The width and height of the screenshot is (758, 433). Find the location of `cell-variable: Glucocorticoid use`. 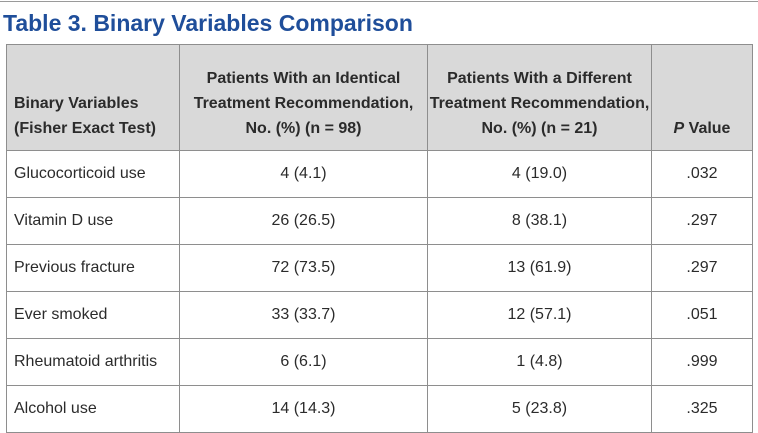

cell-variable: Glucocorticoid use is located at coordinates (93, 174).